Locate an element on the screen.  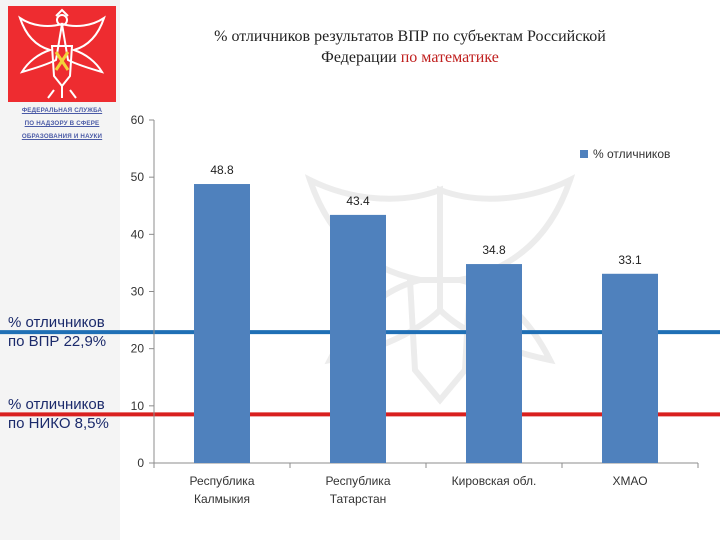
eagle-emblem-icon is located at coordinates (62, 53).